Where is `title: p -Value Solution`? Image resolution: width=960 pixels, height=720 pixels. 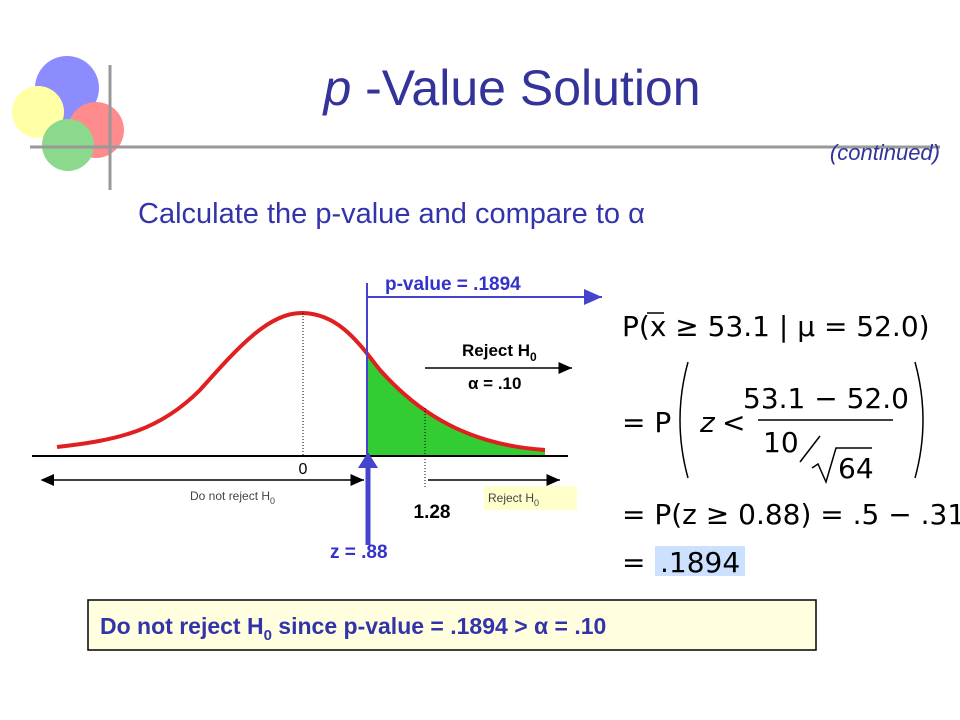 title: p -Value Solution is located at coordinates (510, 88).